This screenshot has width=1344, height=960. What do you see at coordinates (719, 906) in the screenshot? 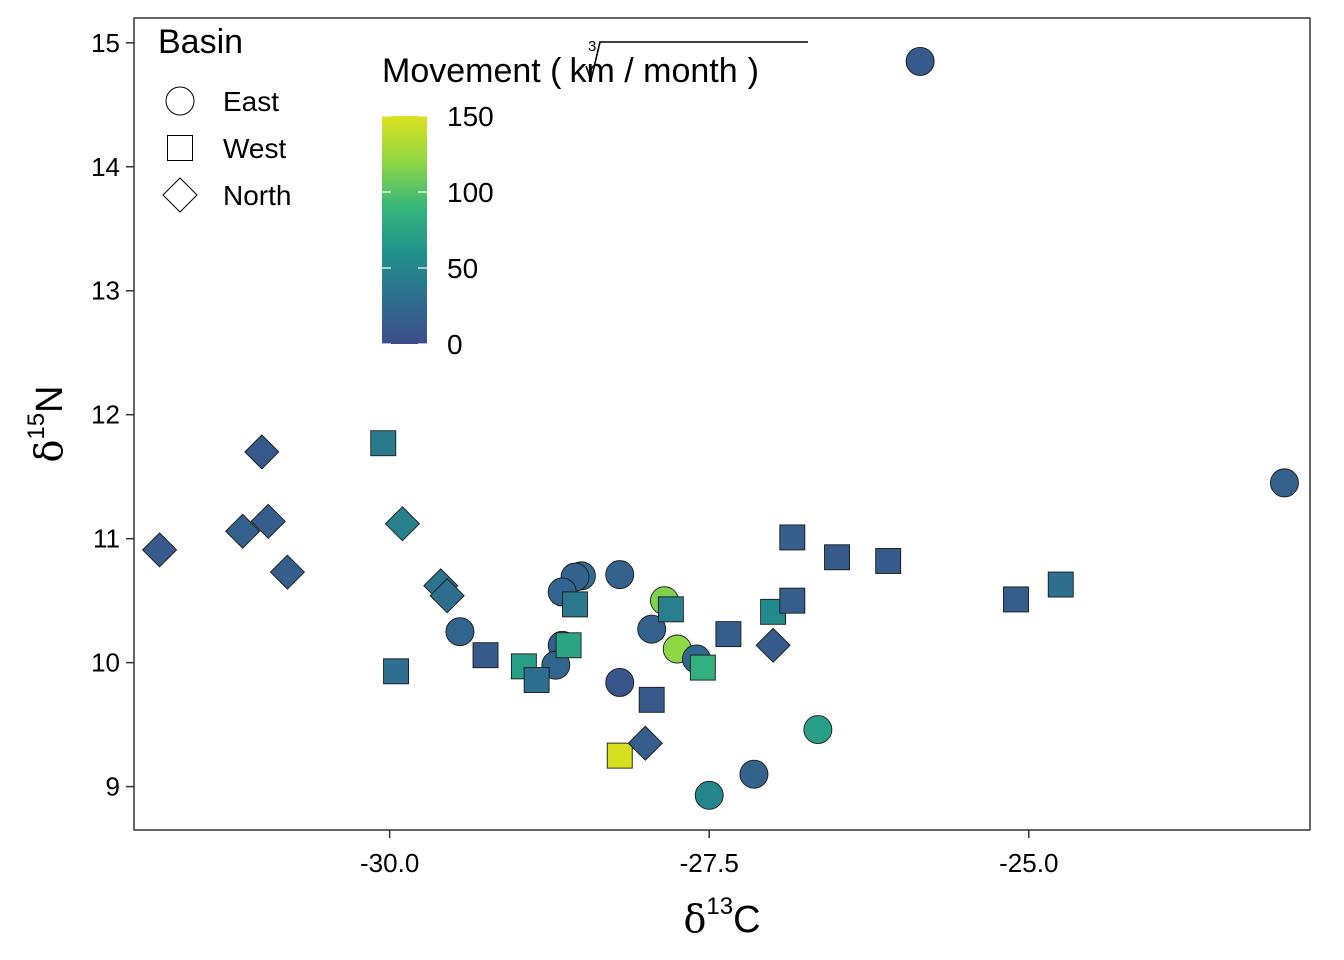
I see `x-axis-title-sup: 13` at bounding box center [719, 906].